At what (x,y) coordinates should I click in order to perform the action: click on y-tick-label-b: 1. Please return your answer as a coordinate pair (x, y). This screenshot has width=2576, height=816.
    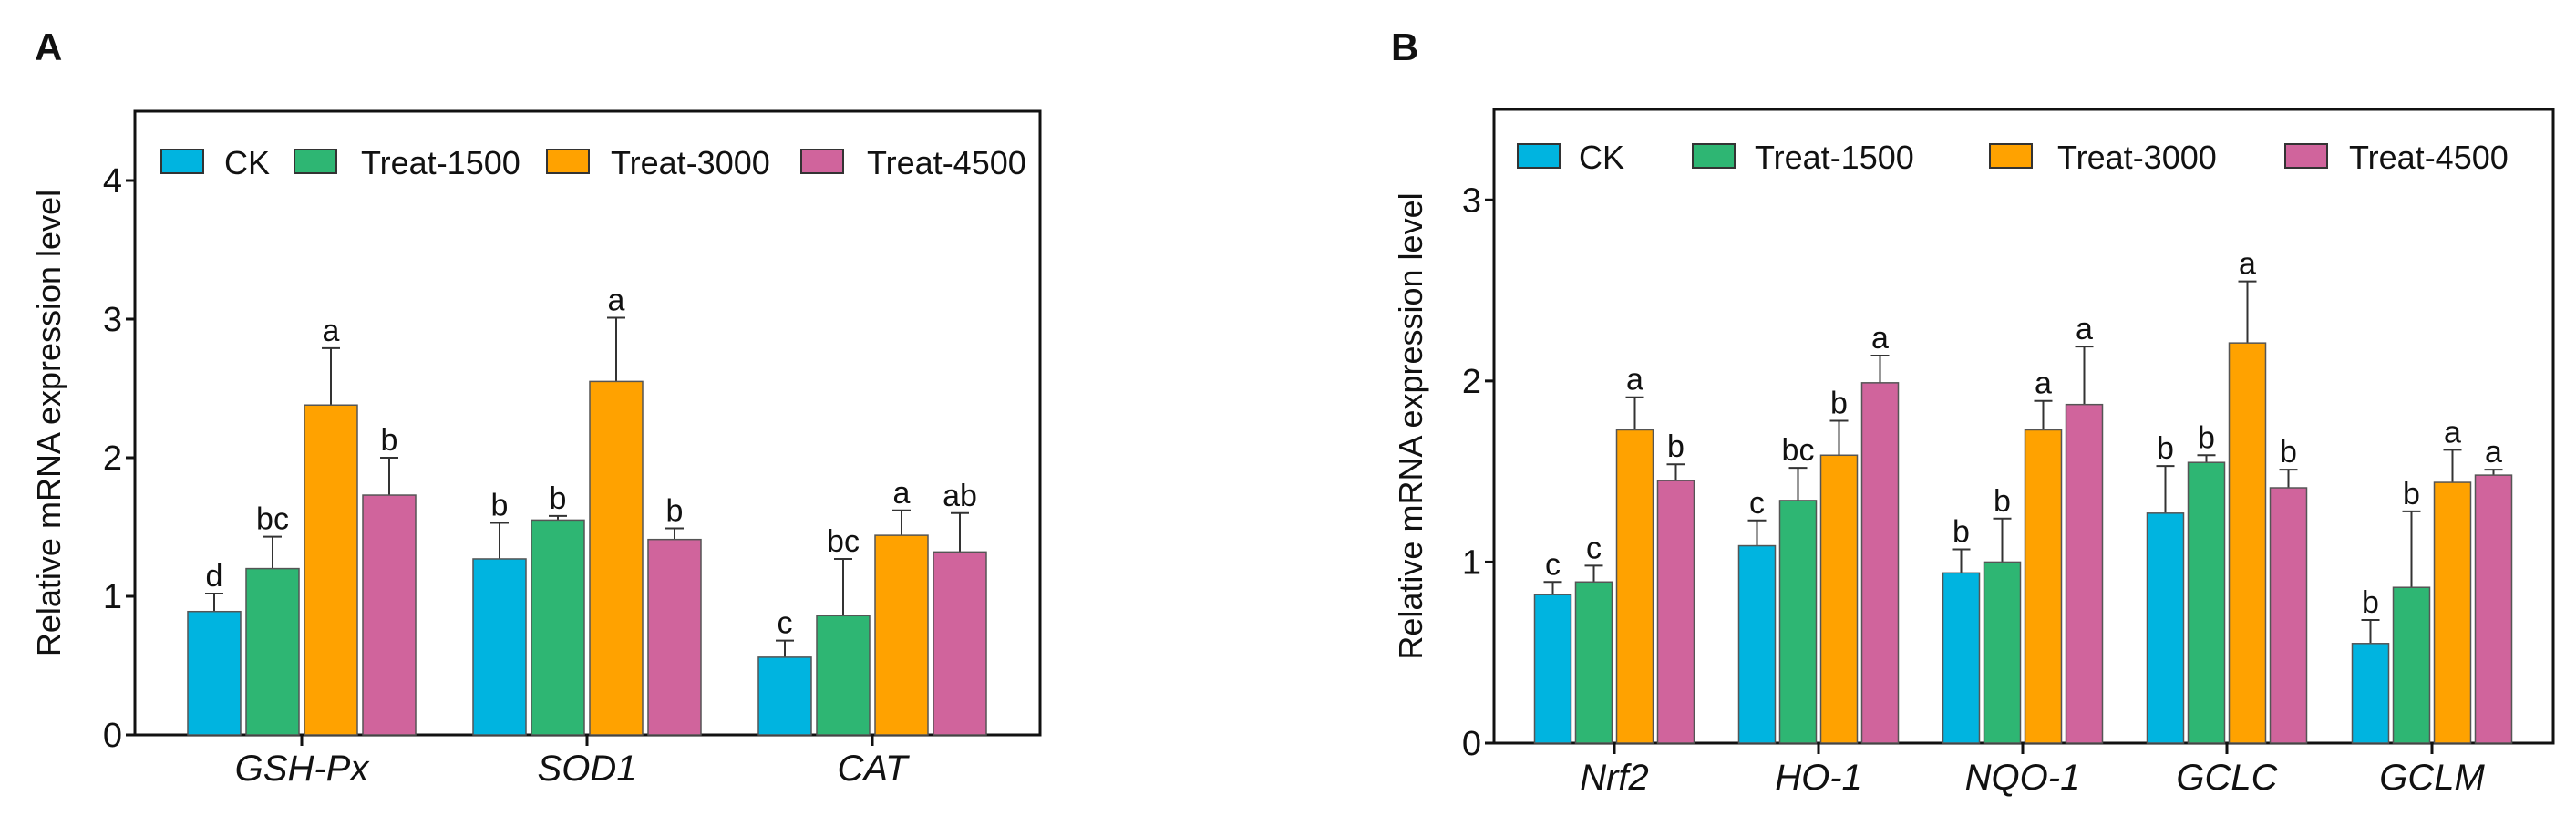
    Looking at the image, I should click on (1471, 563).